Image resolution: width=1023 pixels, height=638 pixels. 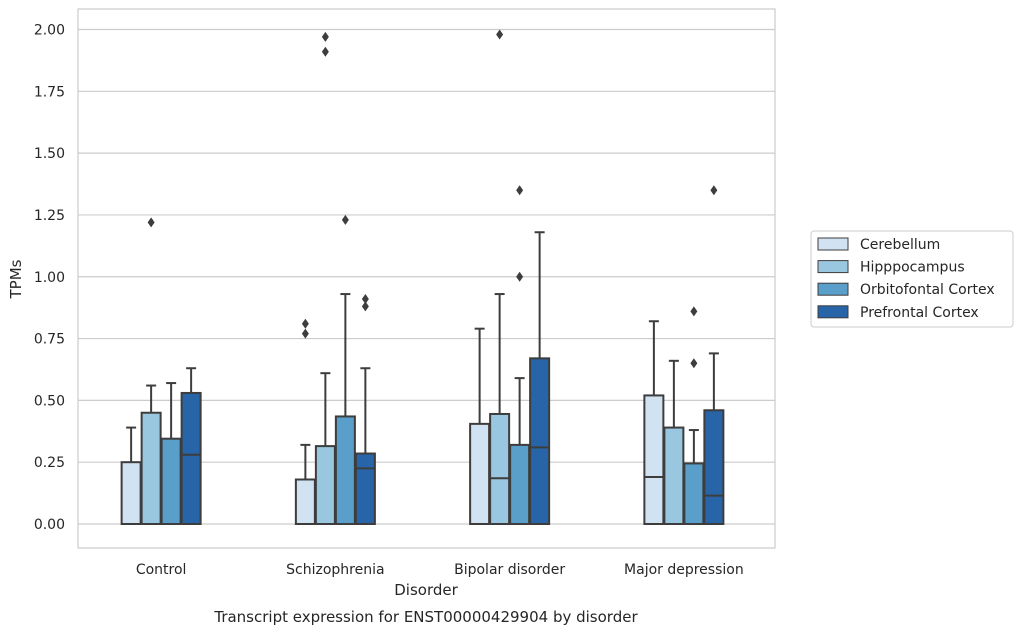 I want to click on legend-frame, so click(x=912, y=279).